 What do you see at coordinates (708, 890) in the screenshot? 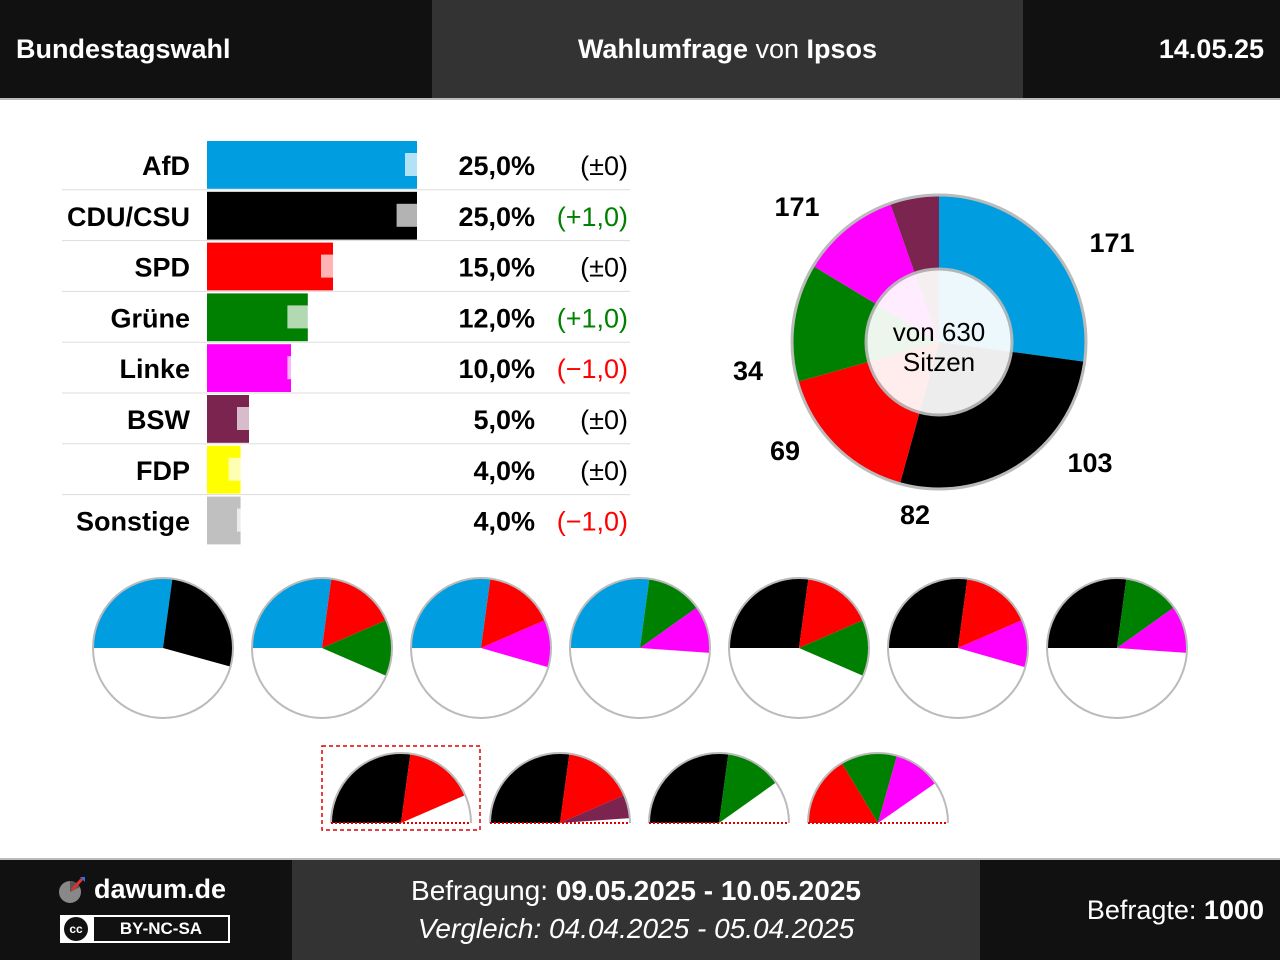
I see `survey-period-value: 09.05.2025 - 10.05.2025` at bounding box center [708, 890].